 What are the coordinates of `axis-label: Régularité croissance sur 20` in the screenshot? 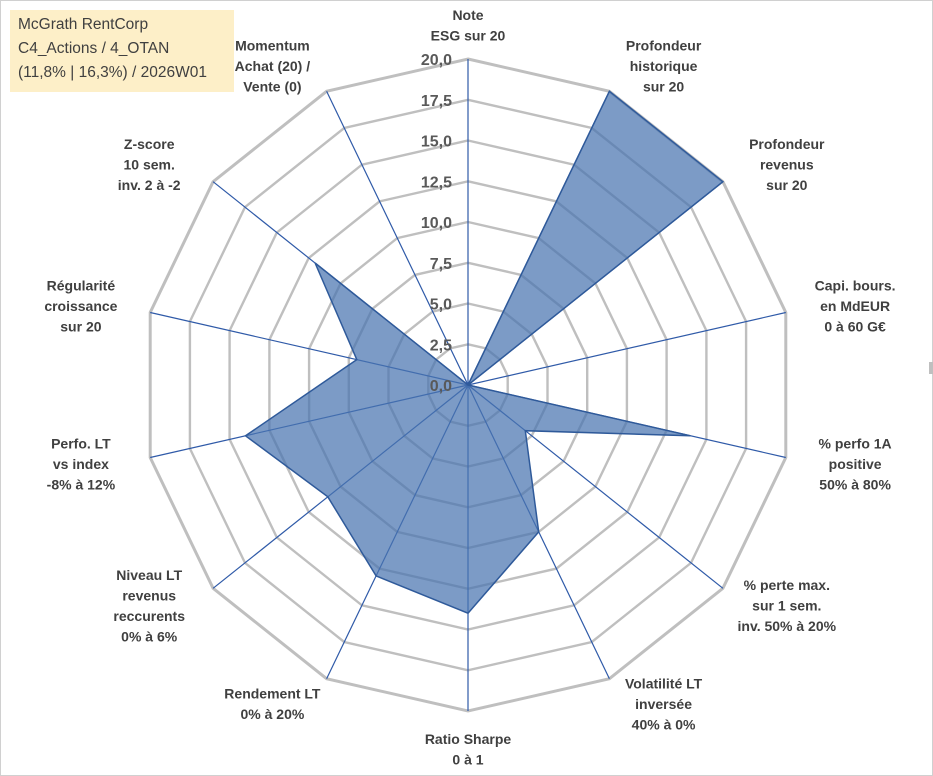 It's located at (80, 306).